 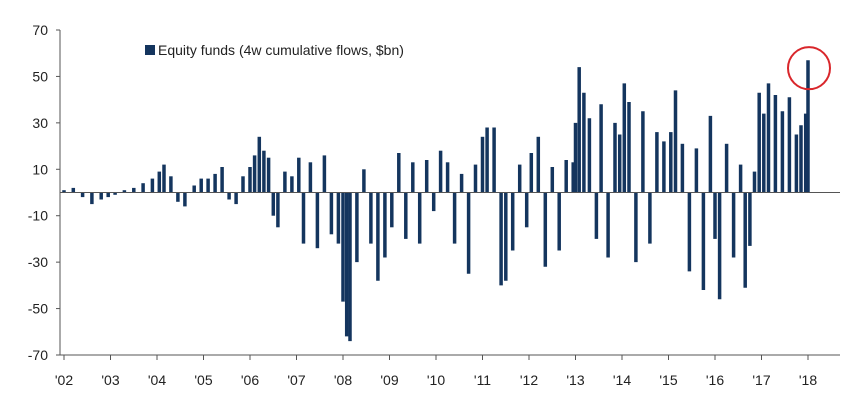 What do you see at coordinates (38, 309) in the screenshot?
I see `y-tick-label: -50` at bounding box center [38, 309].